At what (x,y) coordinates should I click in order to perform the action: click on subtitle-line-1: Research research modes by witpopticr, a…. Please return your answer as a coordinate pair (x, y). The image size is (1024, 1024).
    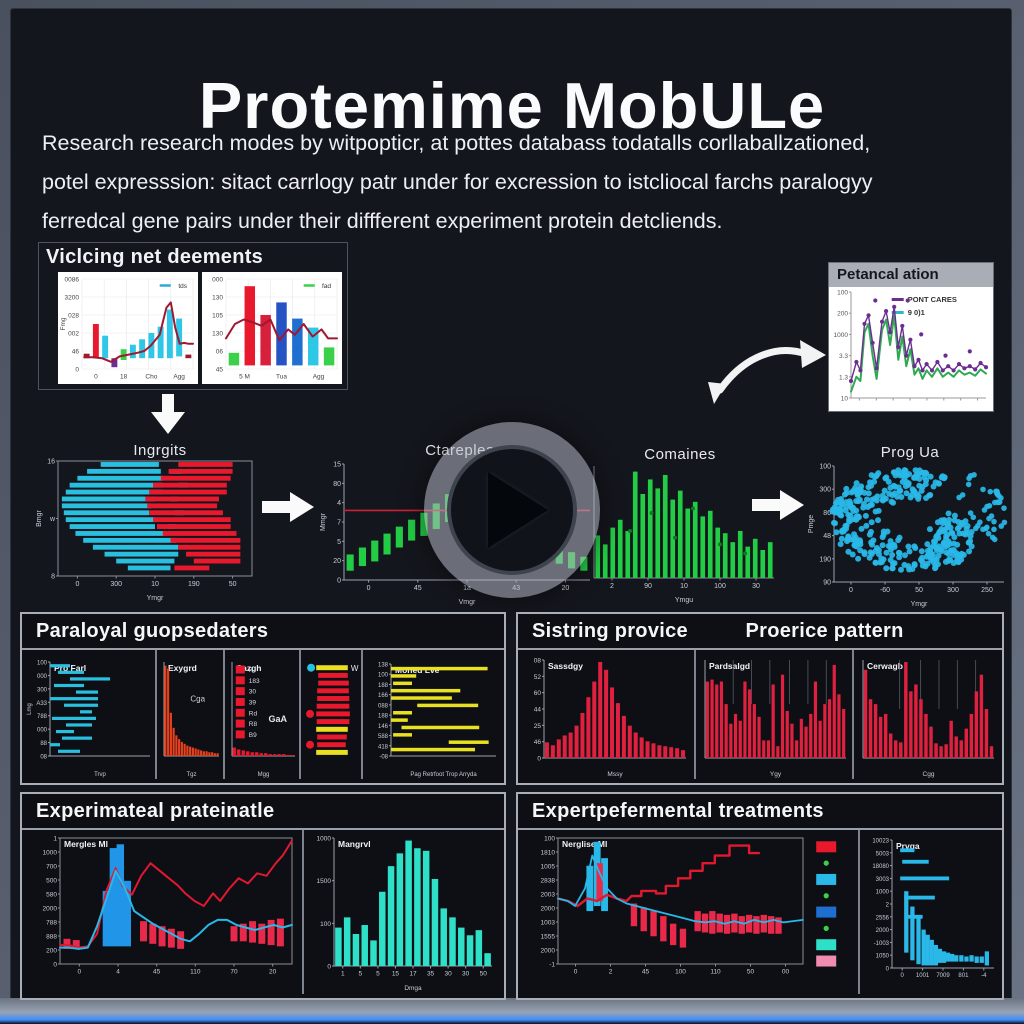
    Looking at the image, I should click on (456, 143).